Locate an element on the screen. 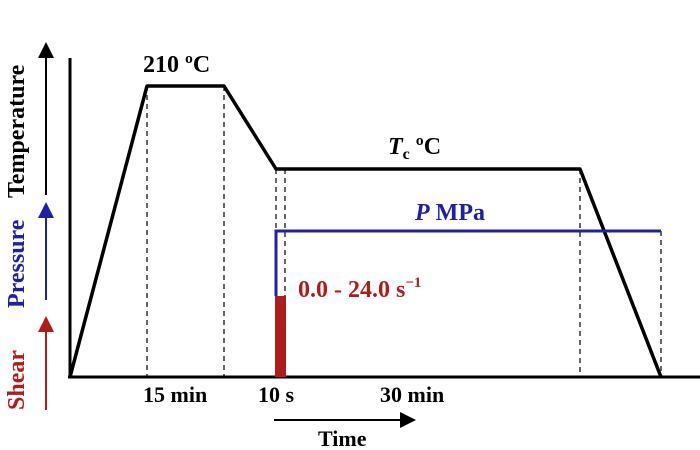 Image resolution: width=700 pixels, height=450 pixels. time-axis-label: Time is located at coordinates (342, 438).